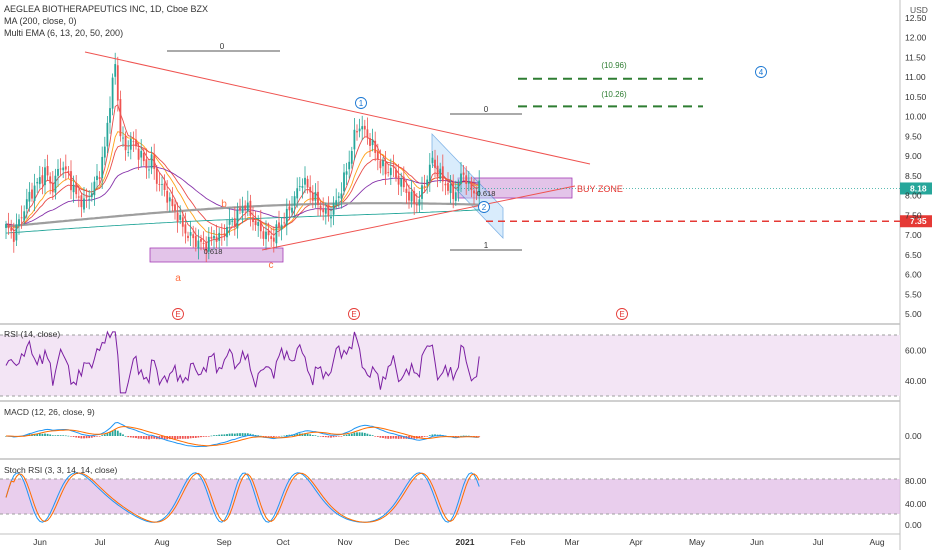  Describe the element at coordinates (40, 21) in the screenshot. I see `indicator-ma-label: MA (200, close, 0)` at that location.